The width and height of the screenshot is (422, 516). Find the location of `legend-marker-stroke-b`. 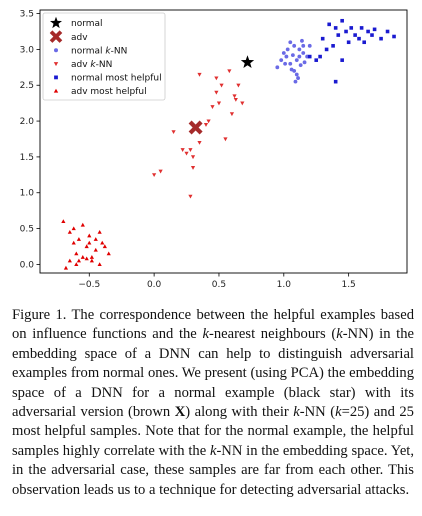

legend-marker-stroke-b is located at coordinates (56, 36).